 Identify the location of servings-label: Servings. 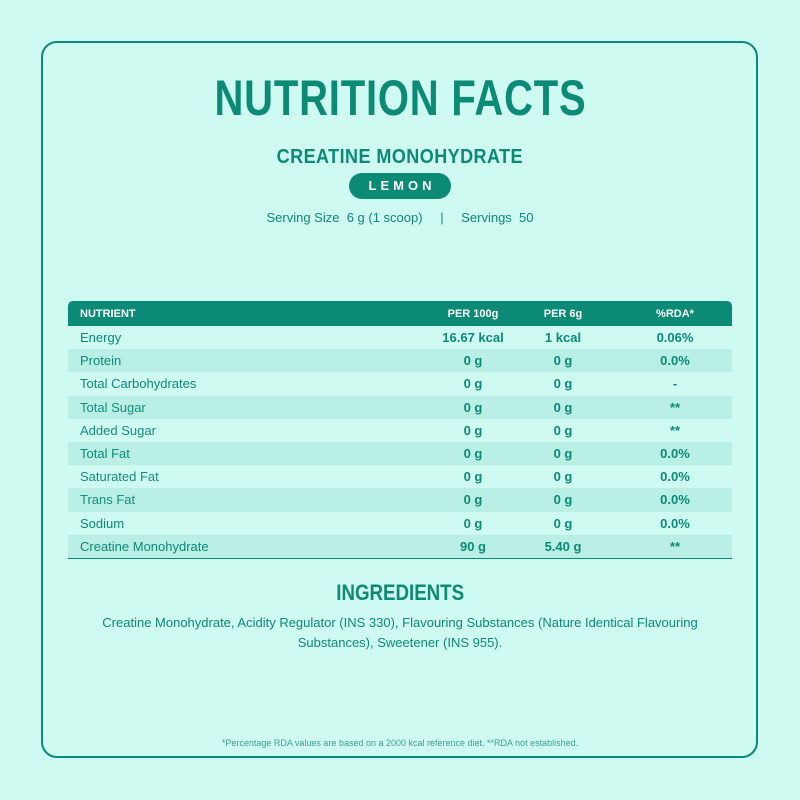
(486, 217).